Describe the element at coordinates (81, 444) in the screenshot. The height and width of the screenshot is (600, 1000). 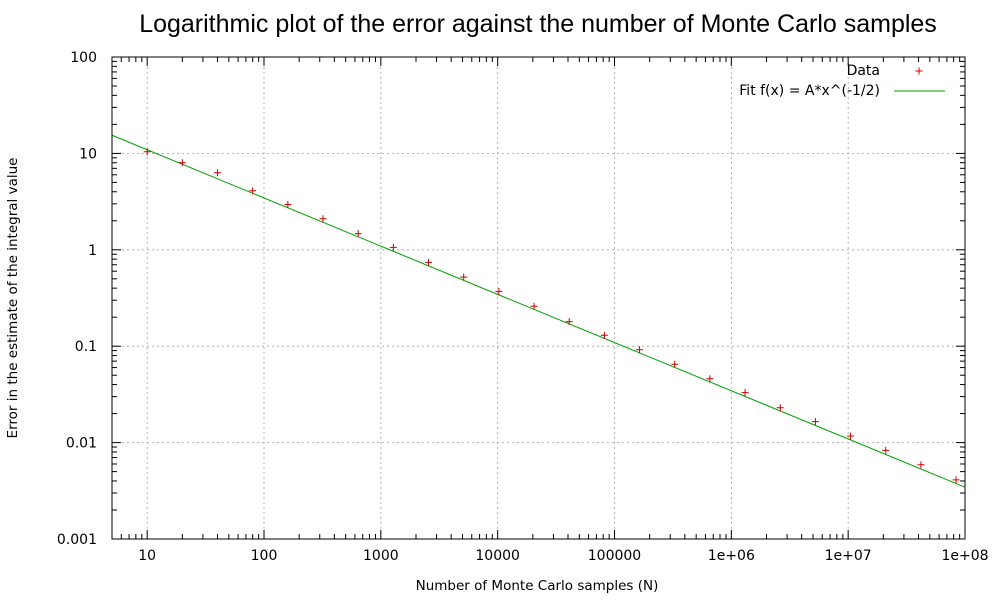
I see `y-tick-label: 0.01` at that location.